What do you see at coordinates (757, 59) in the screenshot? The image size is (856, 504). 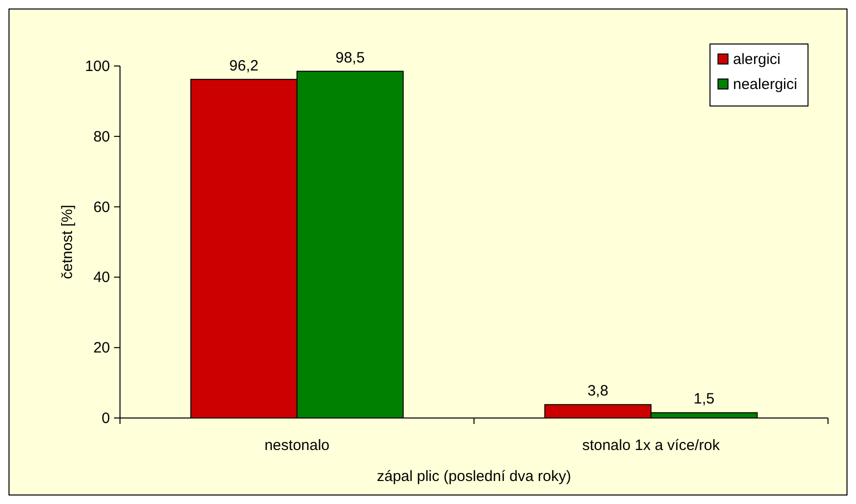 I see `legend-label: alergici` at bounding box center [757, 59].